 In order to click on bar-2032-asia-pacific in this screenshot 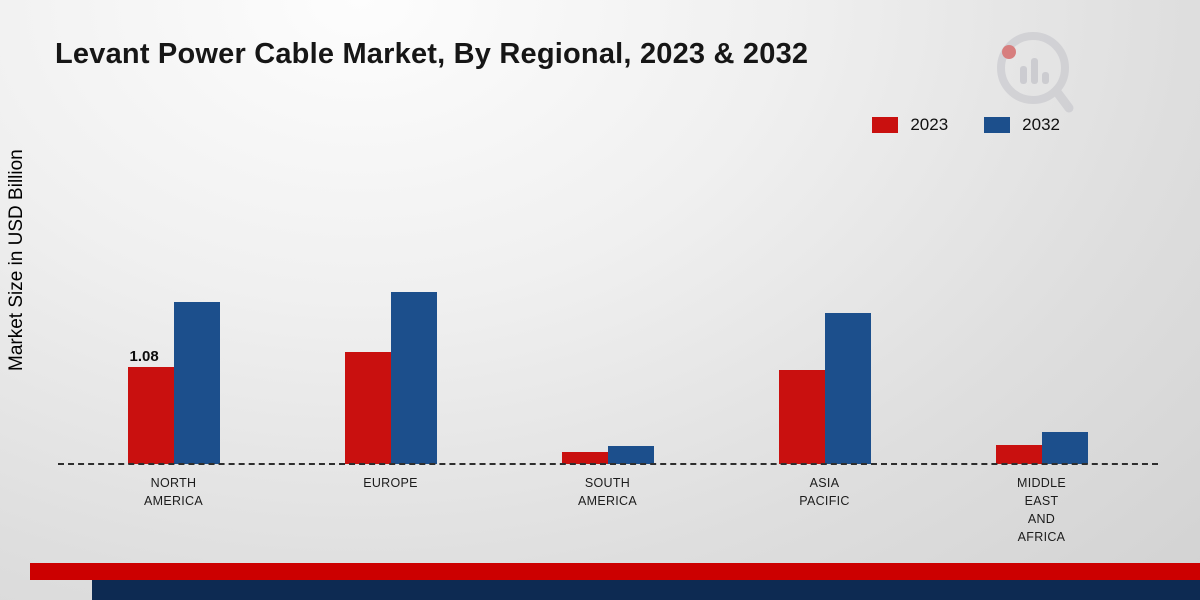, I will do `click(847, 388)`.